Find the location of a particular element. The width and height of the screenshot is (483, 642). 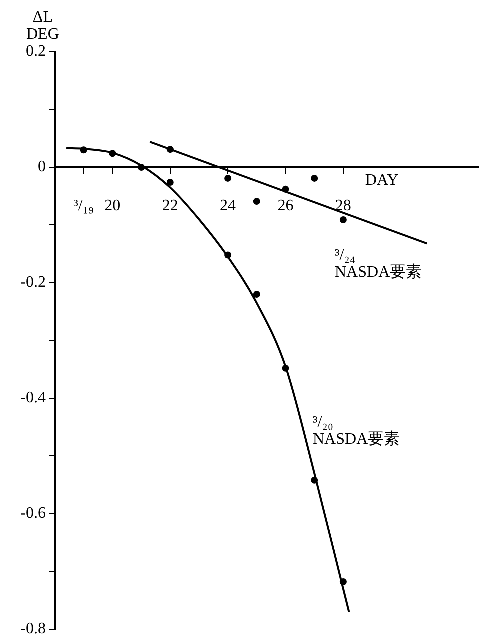

y-tick-label: -0.8 is located at coordinates (33, 629).